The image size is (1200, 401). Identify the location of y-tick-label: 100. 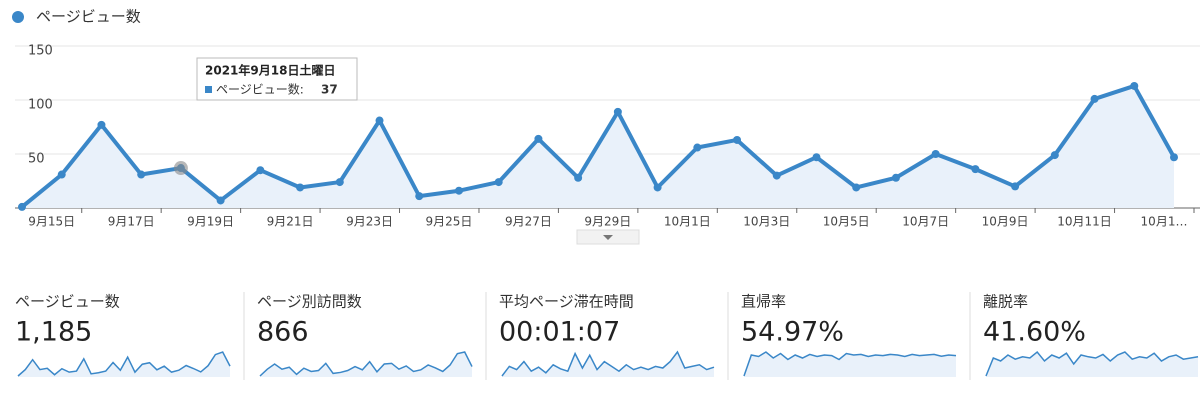
(40, 105).